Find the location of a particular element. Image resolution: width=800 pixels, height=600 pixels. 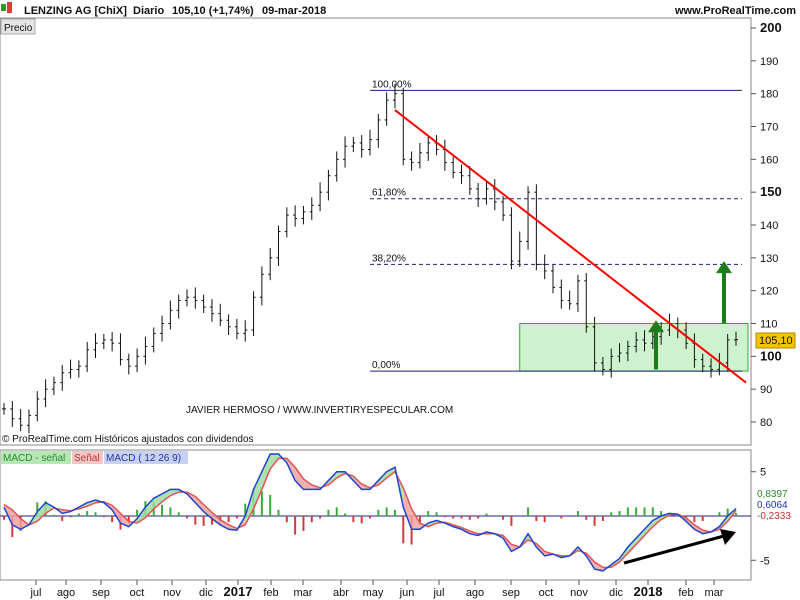

y-tick-label: 150 is located at coordinates (771, 191).